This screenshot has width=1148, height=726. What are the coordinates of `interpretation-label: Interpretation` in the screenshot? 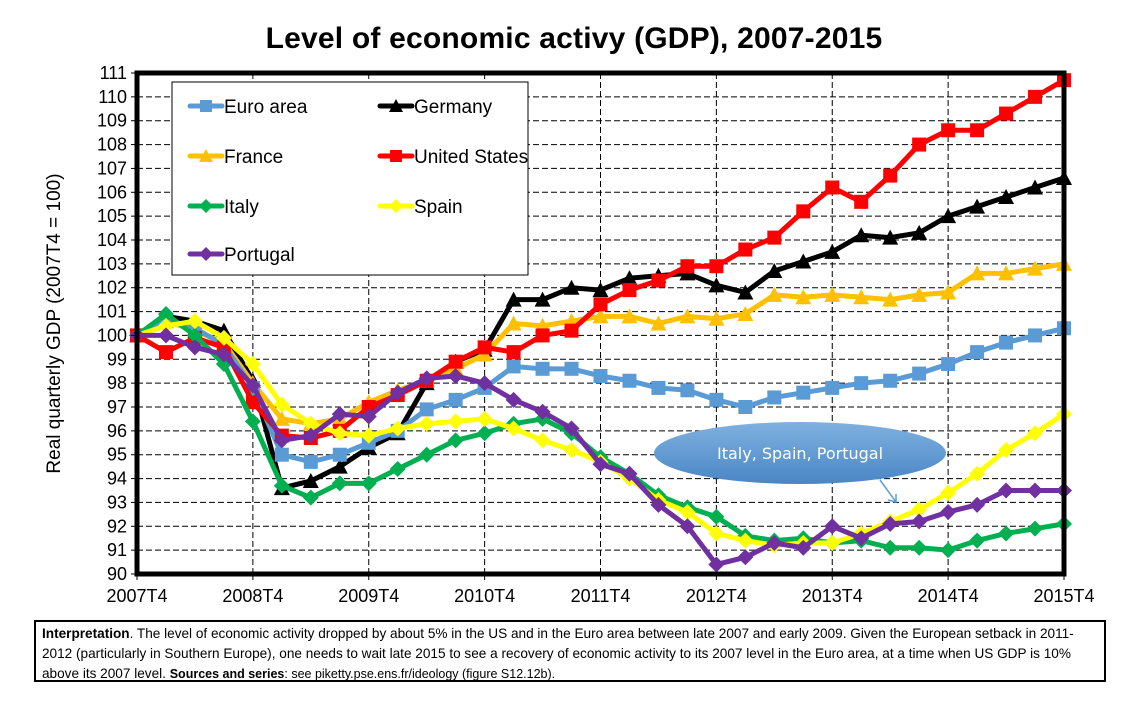 It's located at (86, 633).